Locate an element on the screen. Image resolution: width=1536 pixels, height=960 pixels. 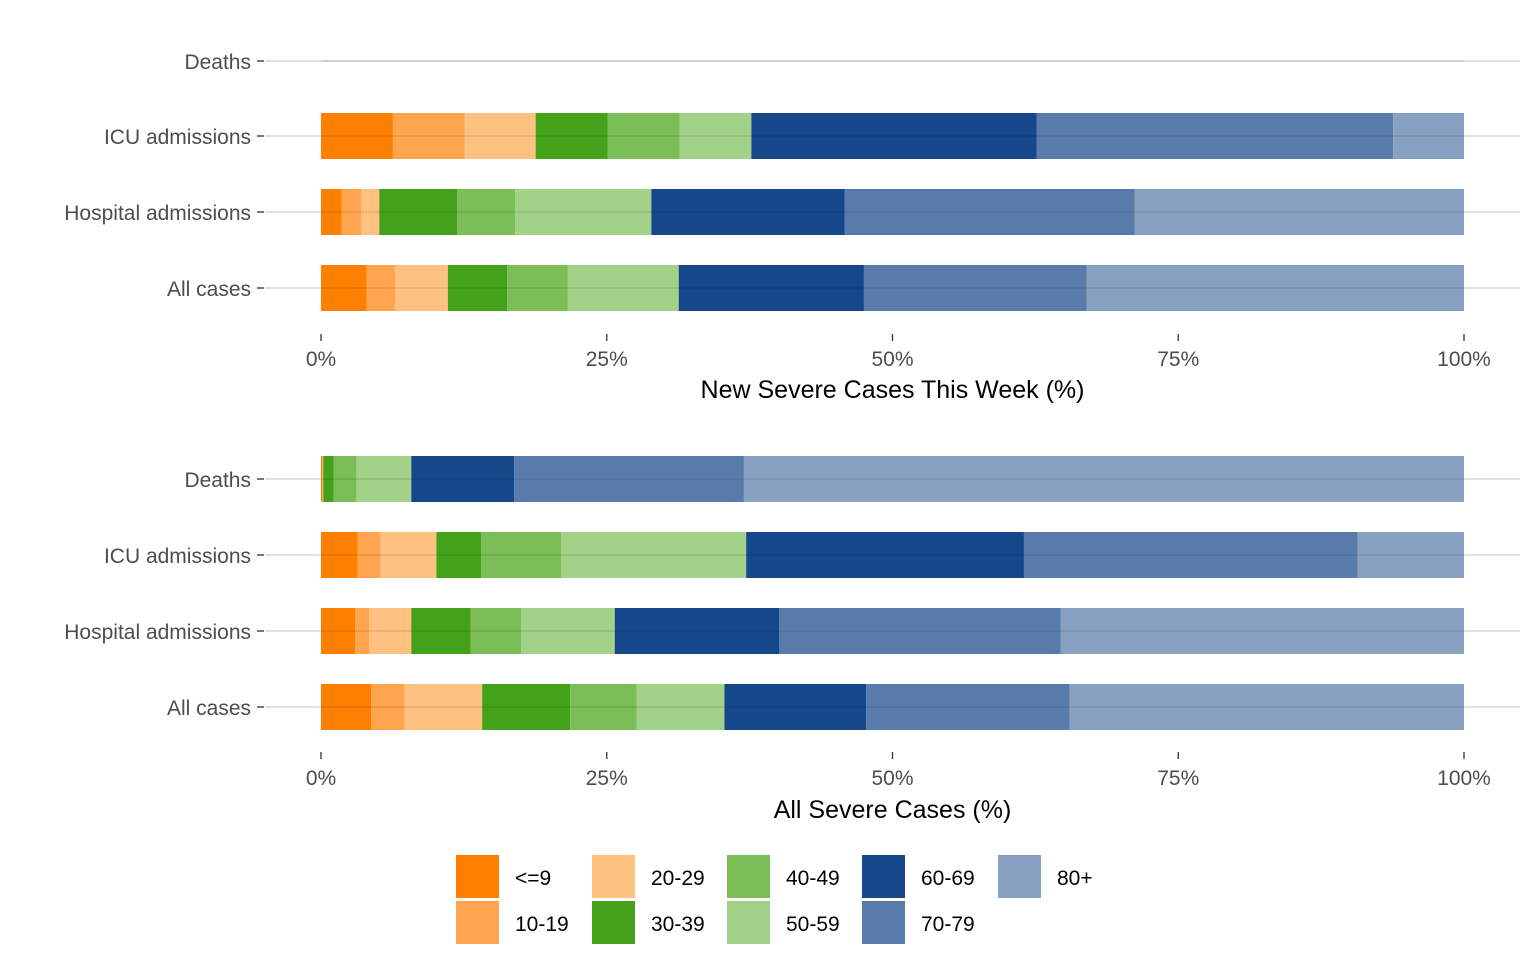
legend-label-80plus: 80+ is located at coordinates (1075, 878).